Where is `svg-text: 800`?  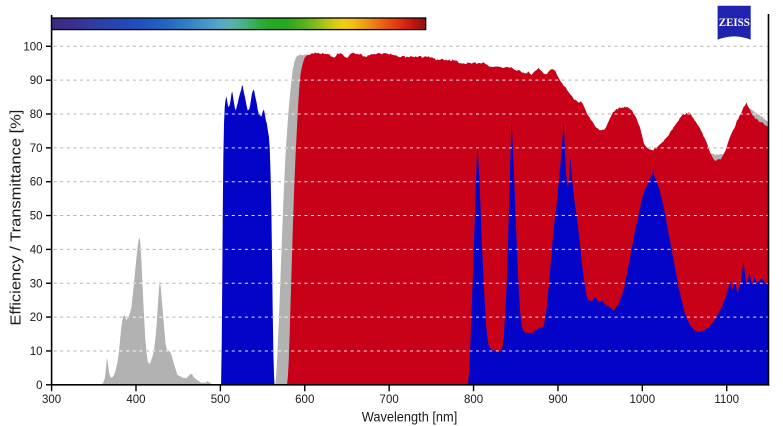 svg-text: 800 is located at coordinates (473, 400).